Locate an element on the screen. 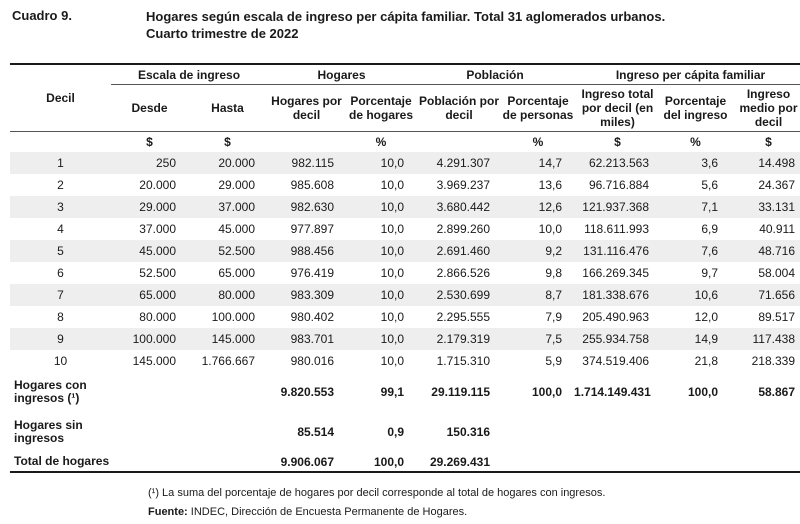  header-porcentaje-hogares: Porcentaje de hogares is located at coordinates (381, 108).